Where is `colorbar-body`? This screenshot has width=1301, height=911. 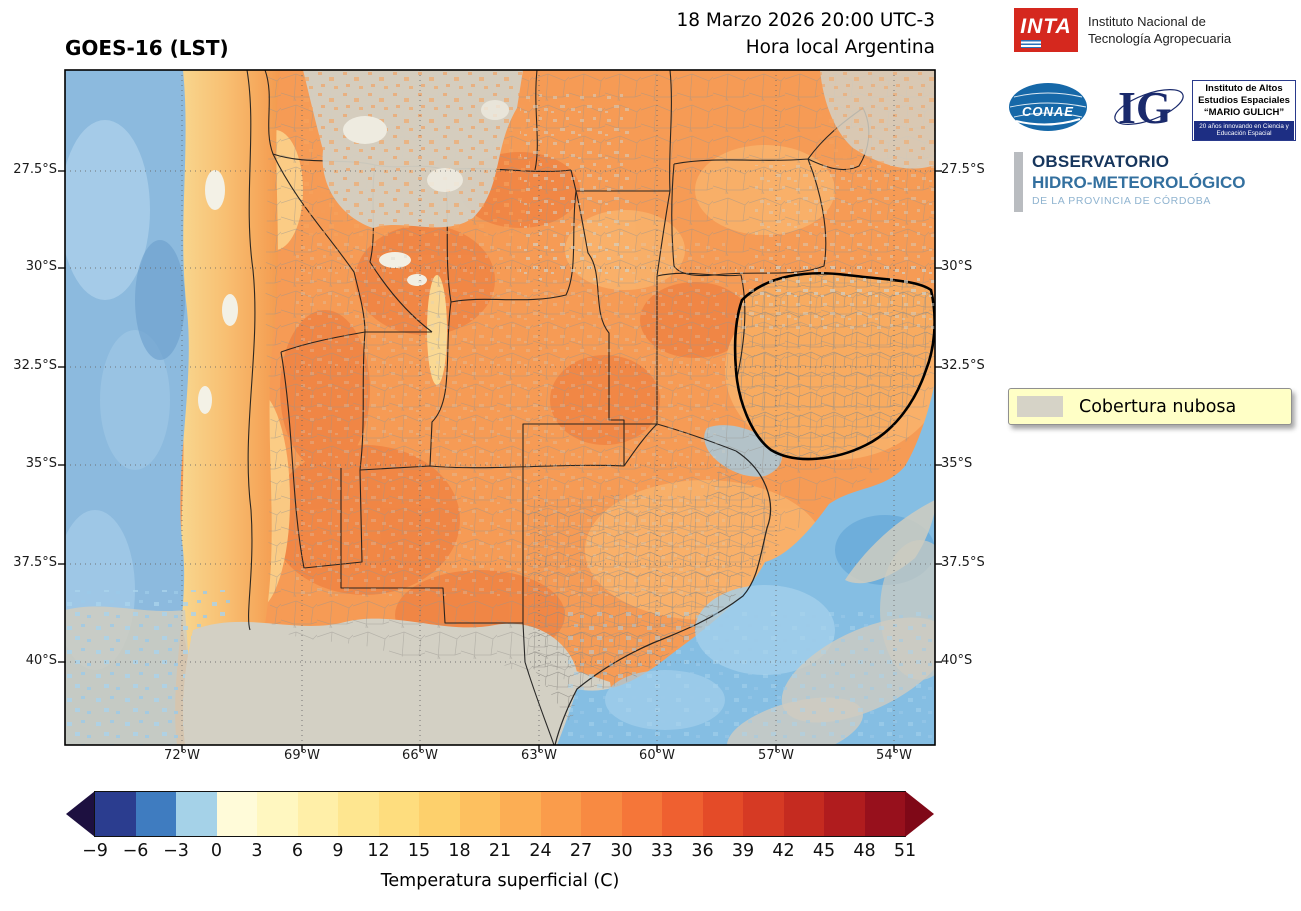 colorbar-body is located at coordinates (500, 814).